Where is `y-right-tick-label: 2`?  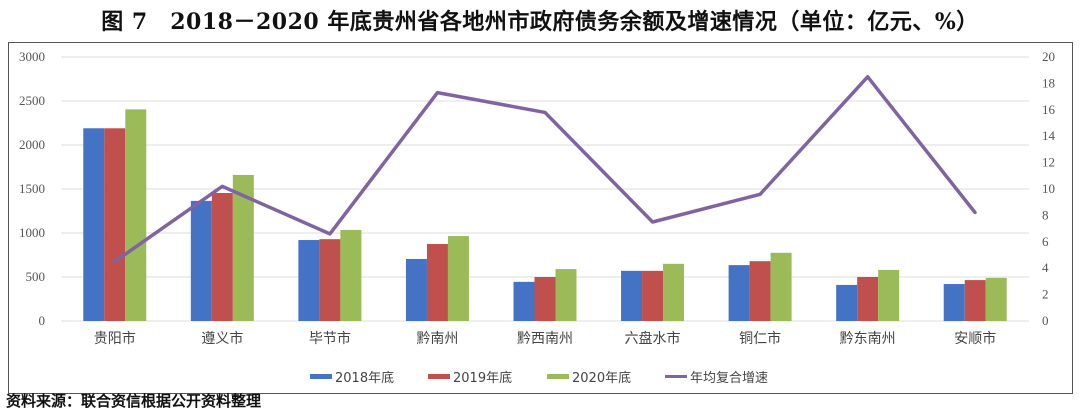 y-right-tick-label: 2 is located at coordinates (1045, 294).